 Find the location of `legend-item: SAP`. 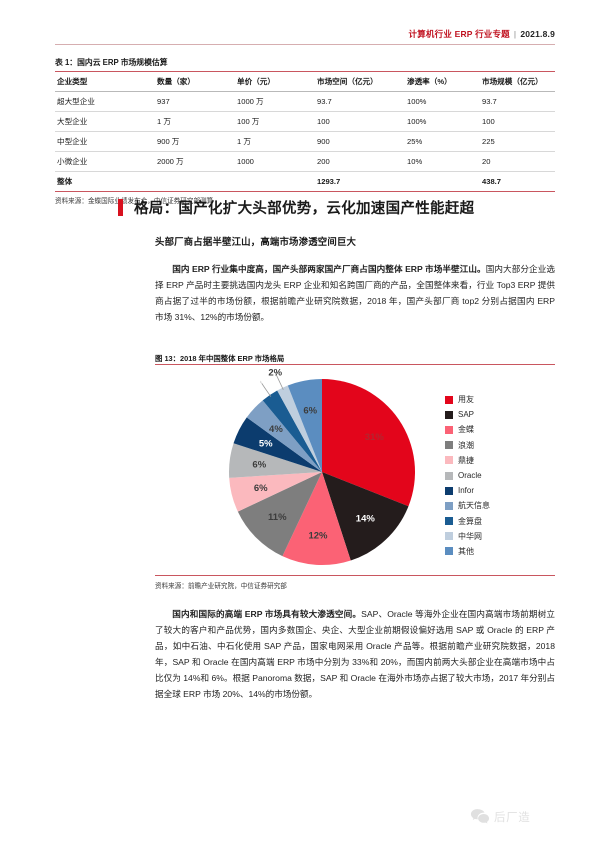

legend-item: SAP is located at coordinates (491, 414).